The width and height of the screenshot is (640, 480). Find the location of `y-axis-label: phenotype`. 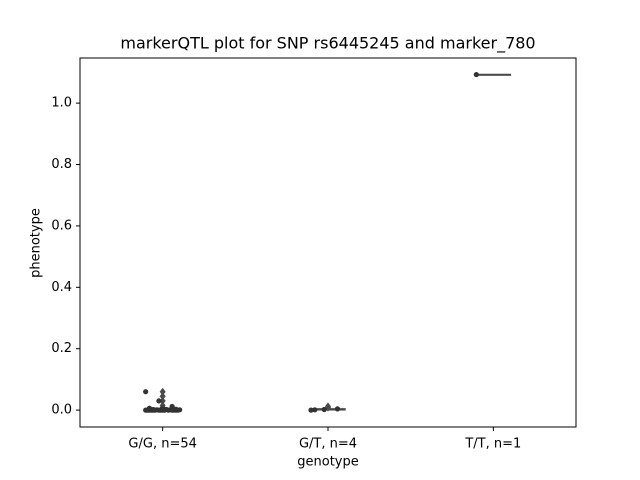

y-axis-label: phenotype is located at coordinates (36, 243).